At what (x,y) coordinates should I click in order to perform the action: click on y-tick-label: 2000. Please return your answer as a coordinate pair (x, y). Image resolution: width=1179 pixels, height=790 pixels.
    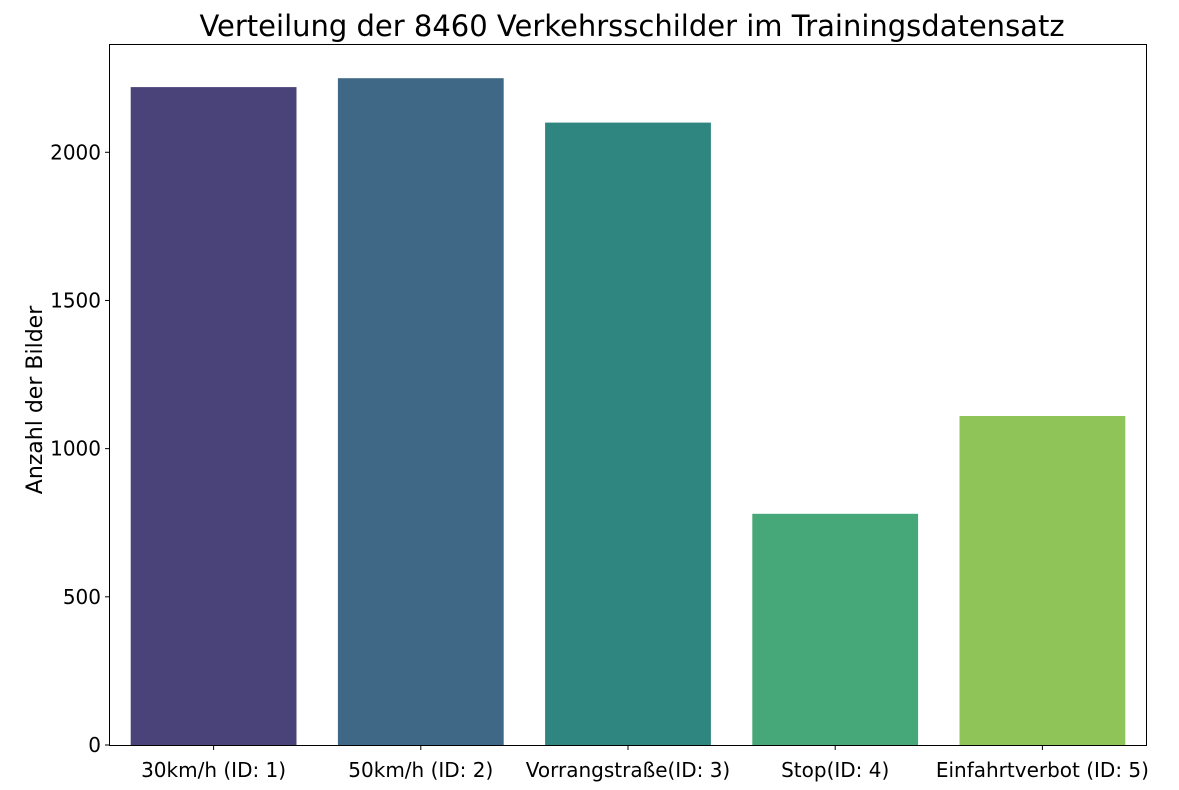
    Looking at the image, I should click on (75, 152).